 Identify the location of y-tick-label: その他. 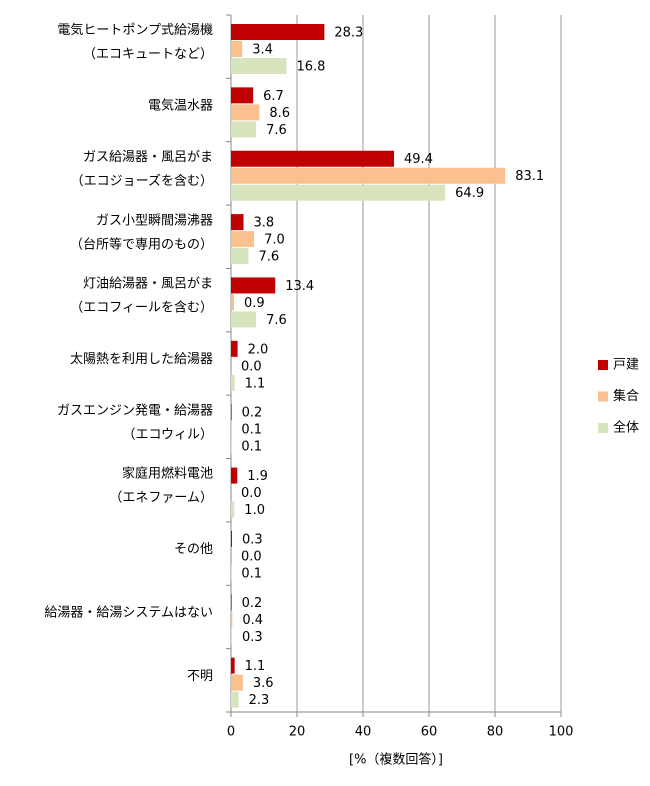
(193, 549).